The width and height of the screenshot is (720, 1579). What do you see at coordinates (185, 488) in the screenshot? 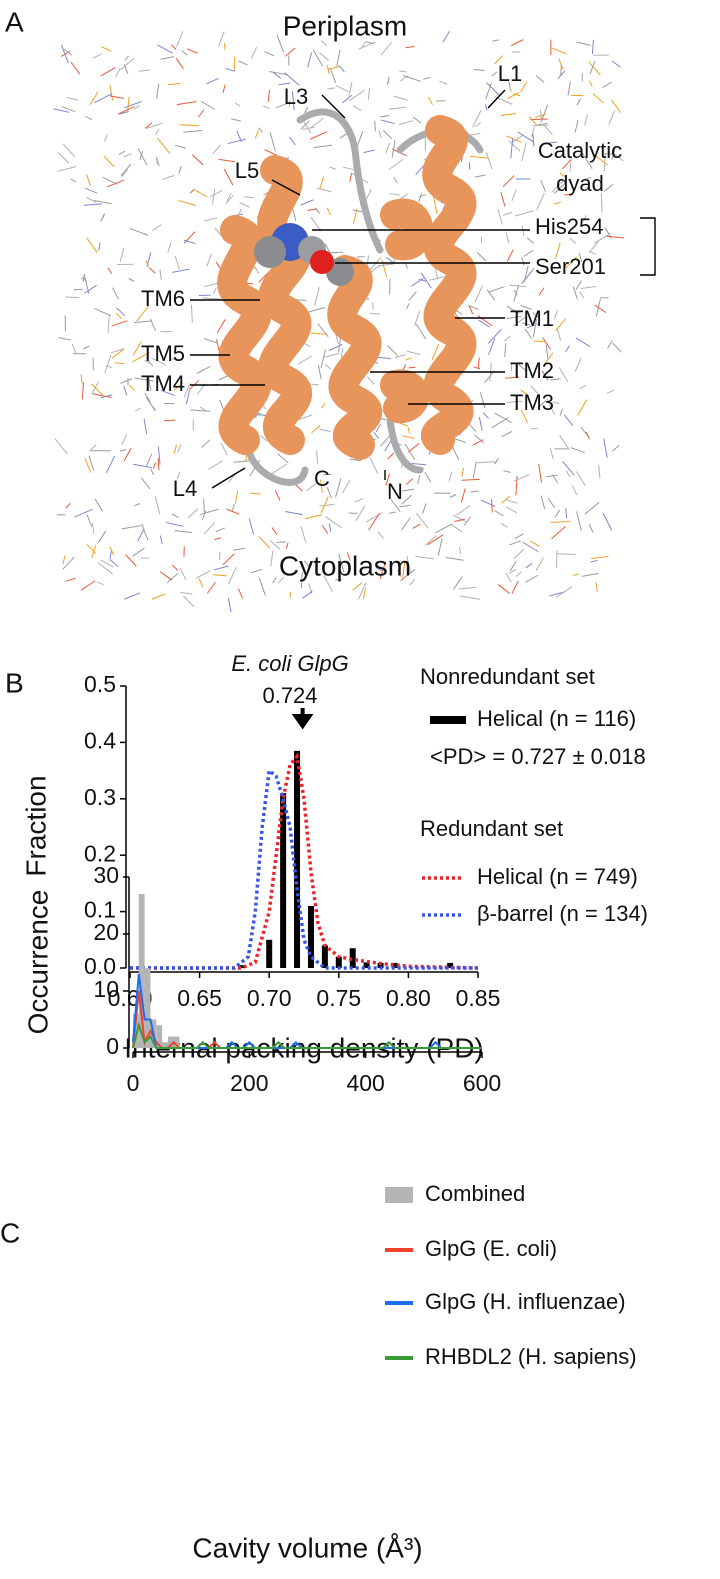
I see `loop-label: L4` at bounding box center [185, 488].